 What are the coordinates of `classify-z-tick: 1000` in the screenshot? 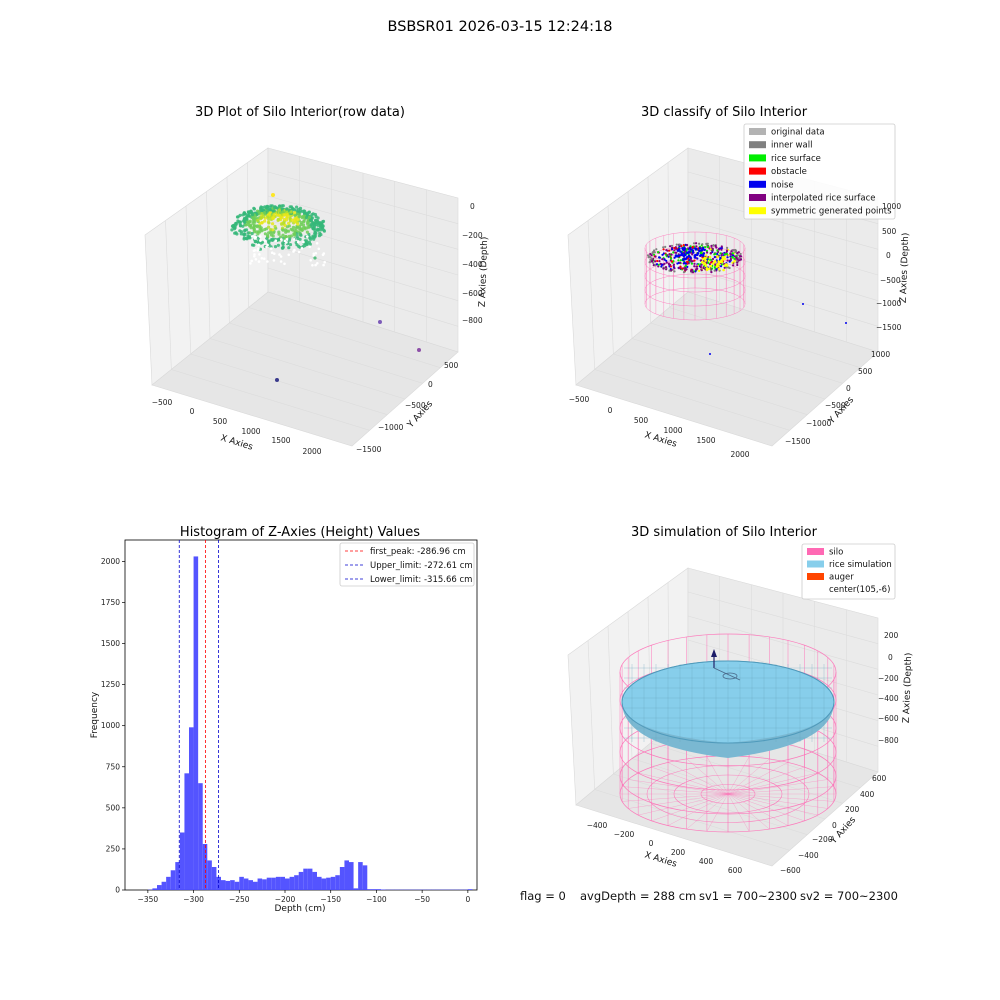 It's located at (891, 206).